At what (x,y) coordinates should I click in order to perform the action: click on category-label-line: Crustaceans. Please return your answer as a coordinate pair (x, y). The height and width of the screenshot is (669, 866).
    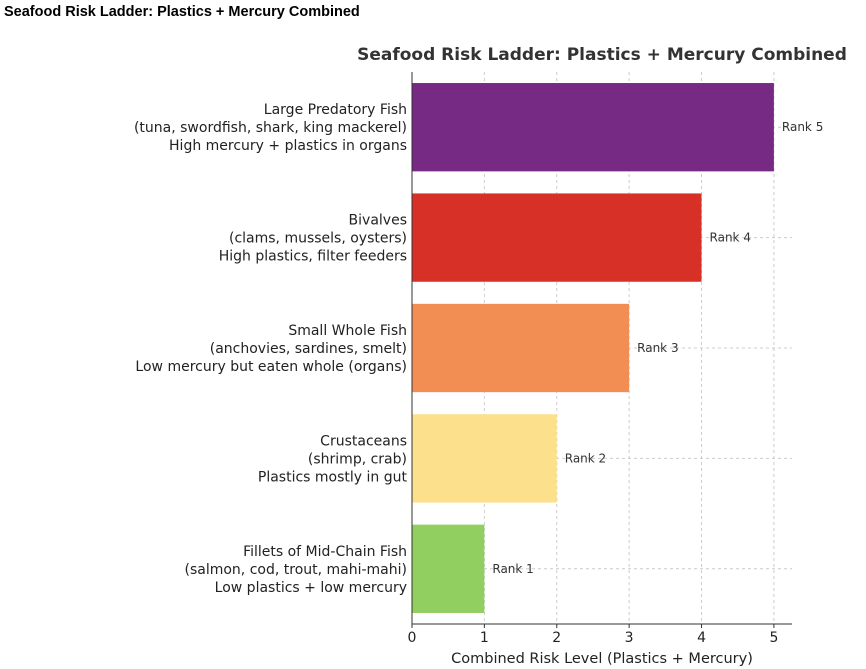
    Looking at the image, I should click on (363, 441).